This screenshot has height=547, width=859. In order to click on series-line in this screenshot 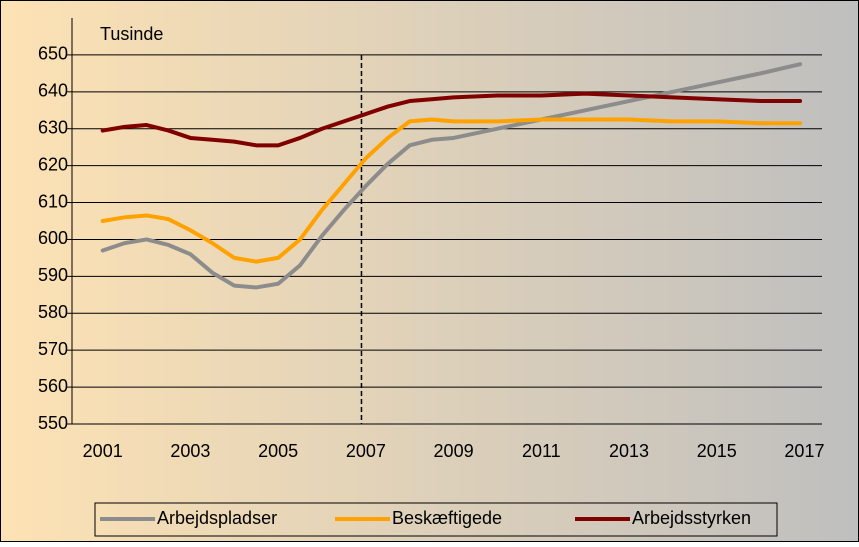, I will do `click(451, 119)`.